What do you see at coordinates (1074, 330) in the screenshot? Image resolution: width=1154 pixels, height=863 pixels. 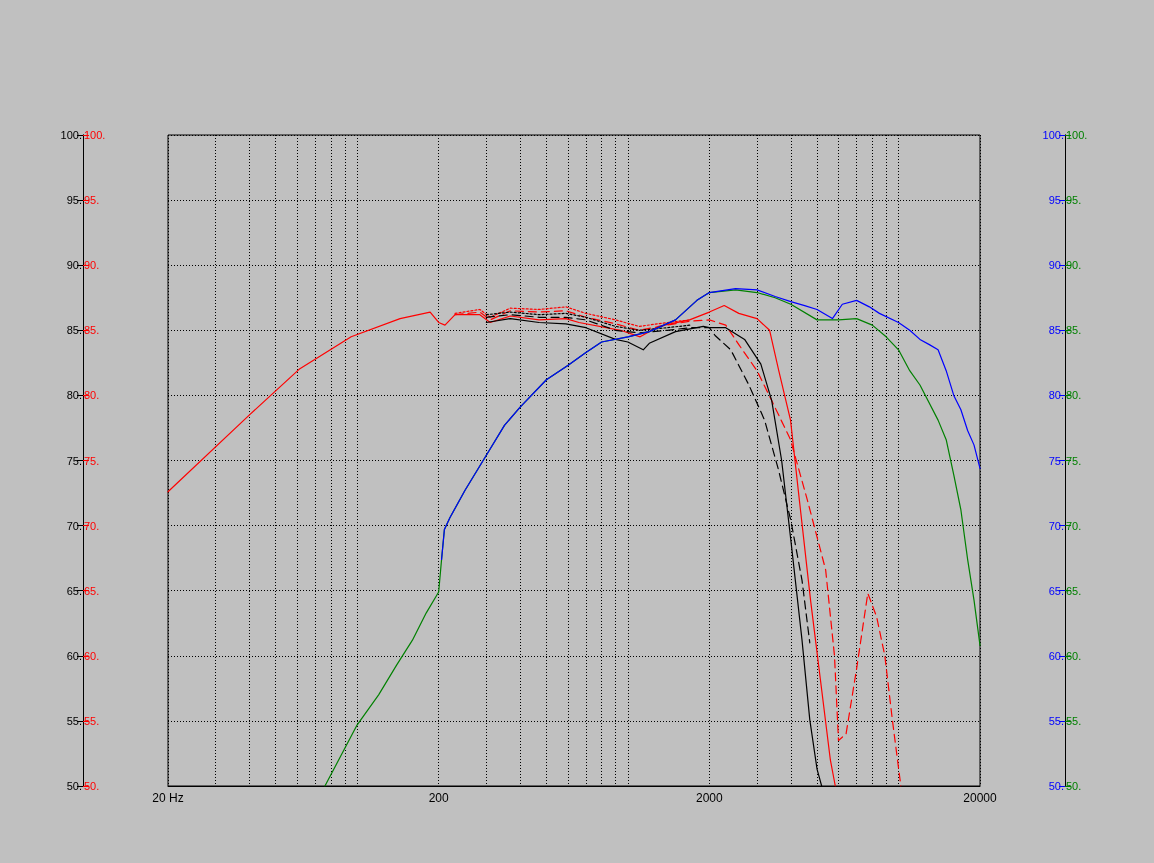 I see `text: 85.` at bounding box center [1074, 330].